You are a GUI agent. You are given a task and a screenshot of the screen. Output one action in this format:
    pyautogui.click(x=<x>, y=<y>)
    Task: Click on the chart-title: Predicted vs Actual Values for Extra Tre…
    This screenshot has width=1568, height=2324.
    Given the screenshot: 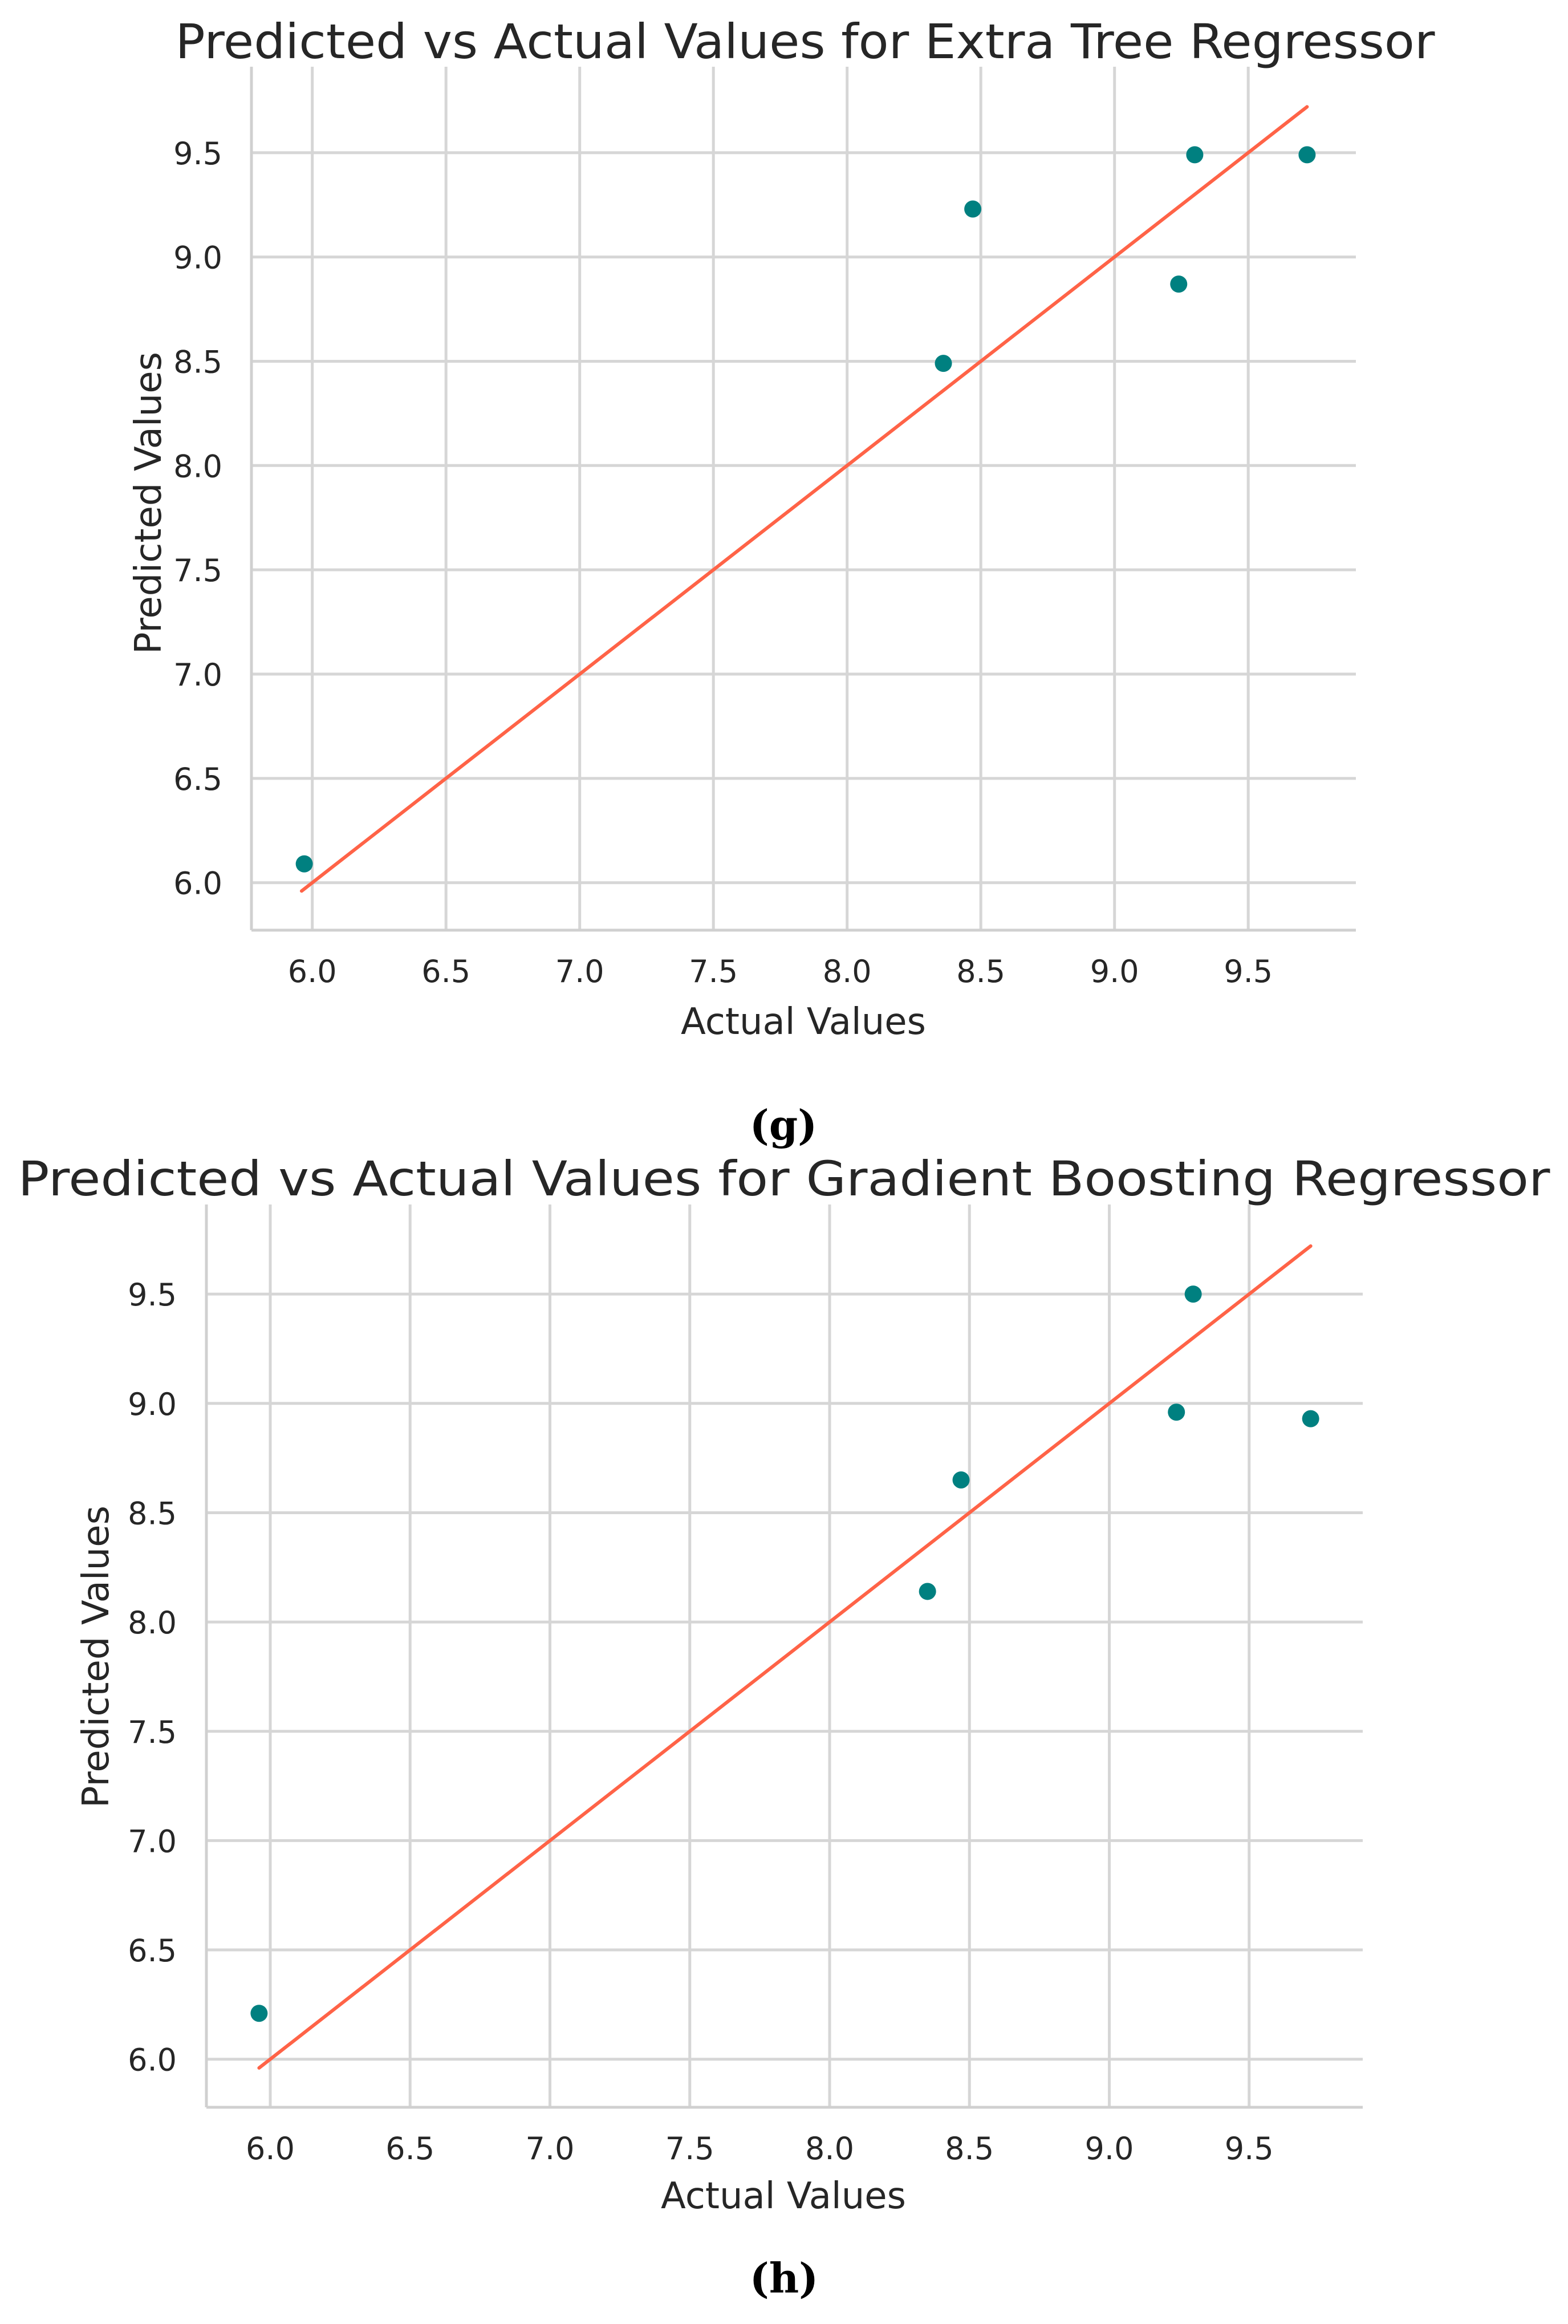 What is the action you would take?
    pyautogui.click(x=806, y=42)
    